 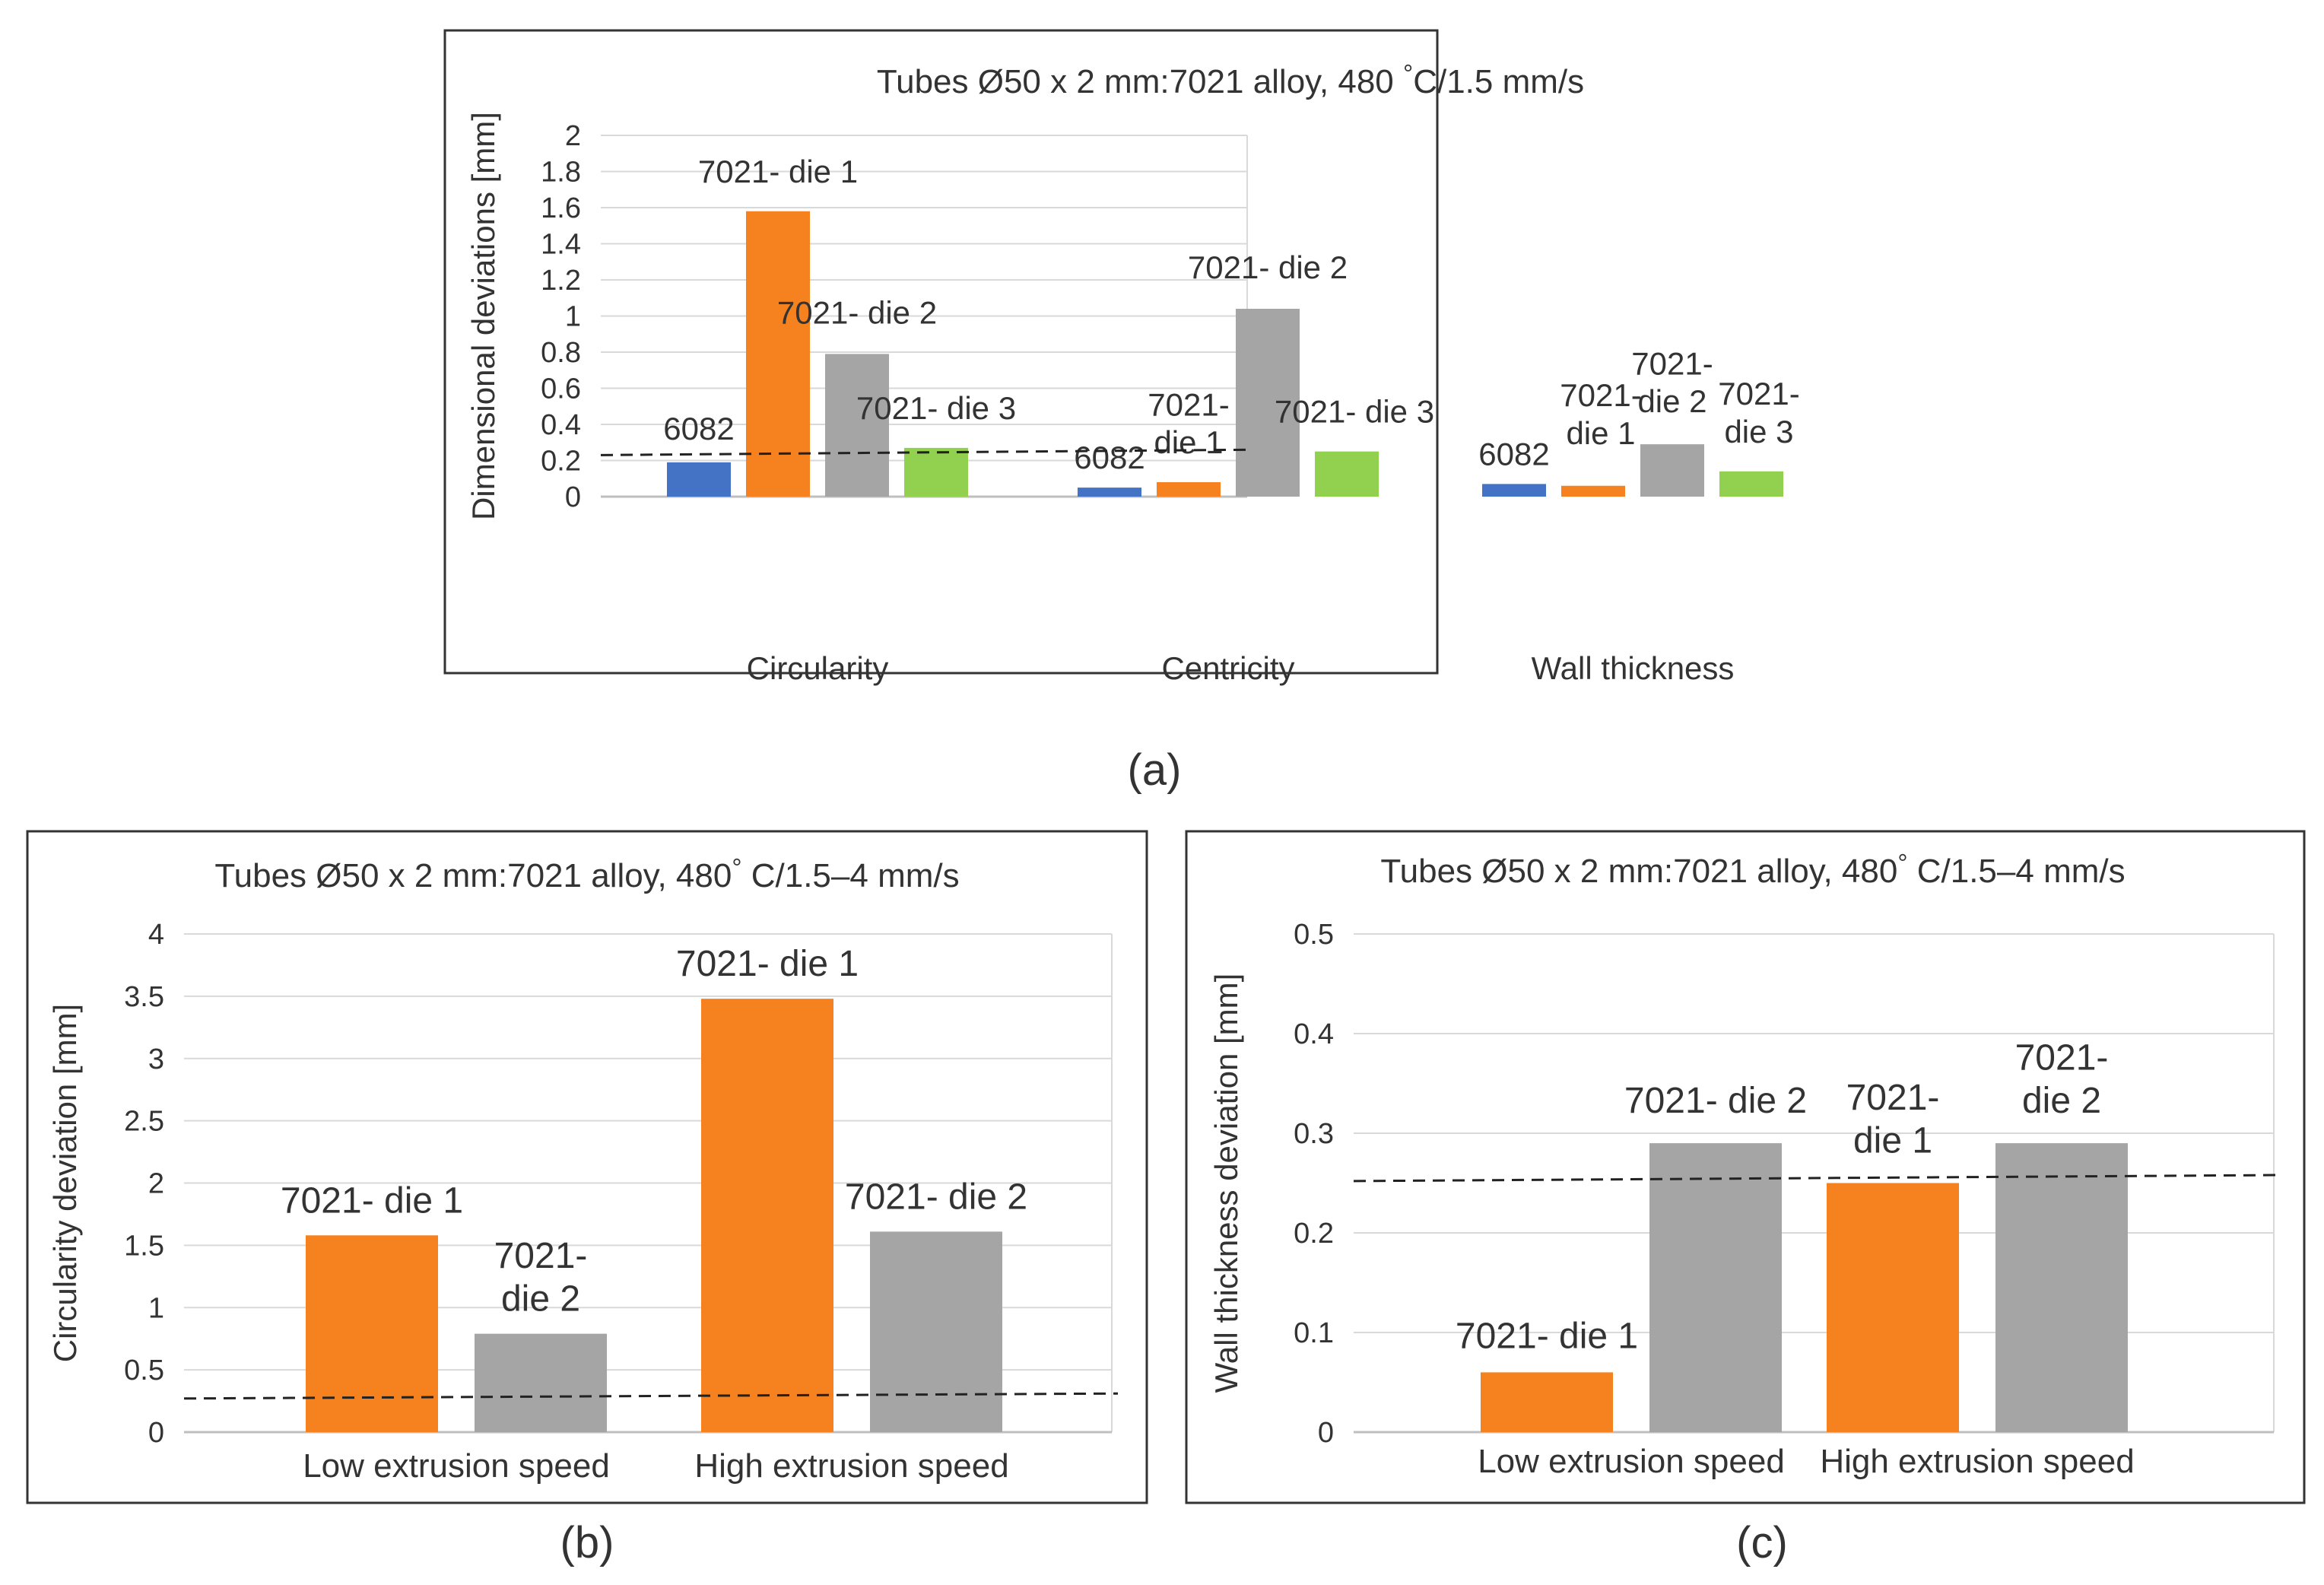 I want to click on y-tick-label: 0.3, so click(x=1314, y=1134).